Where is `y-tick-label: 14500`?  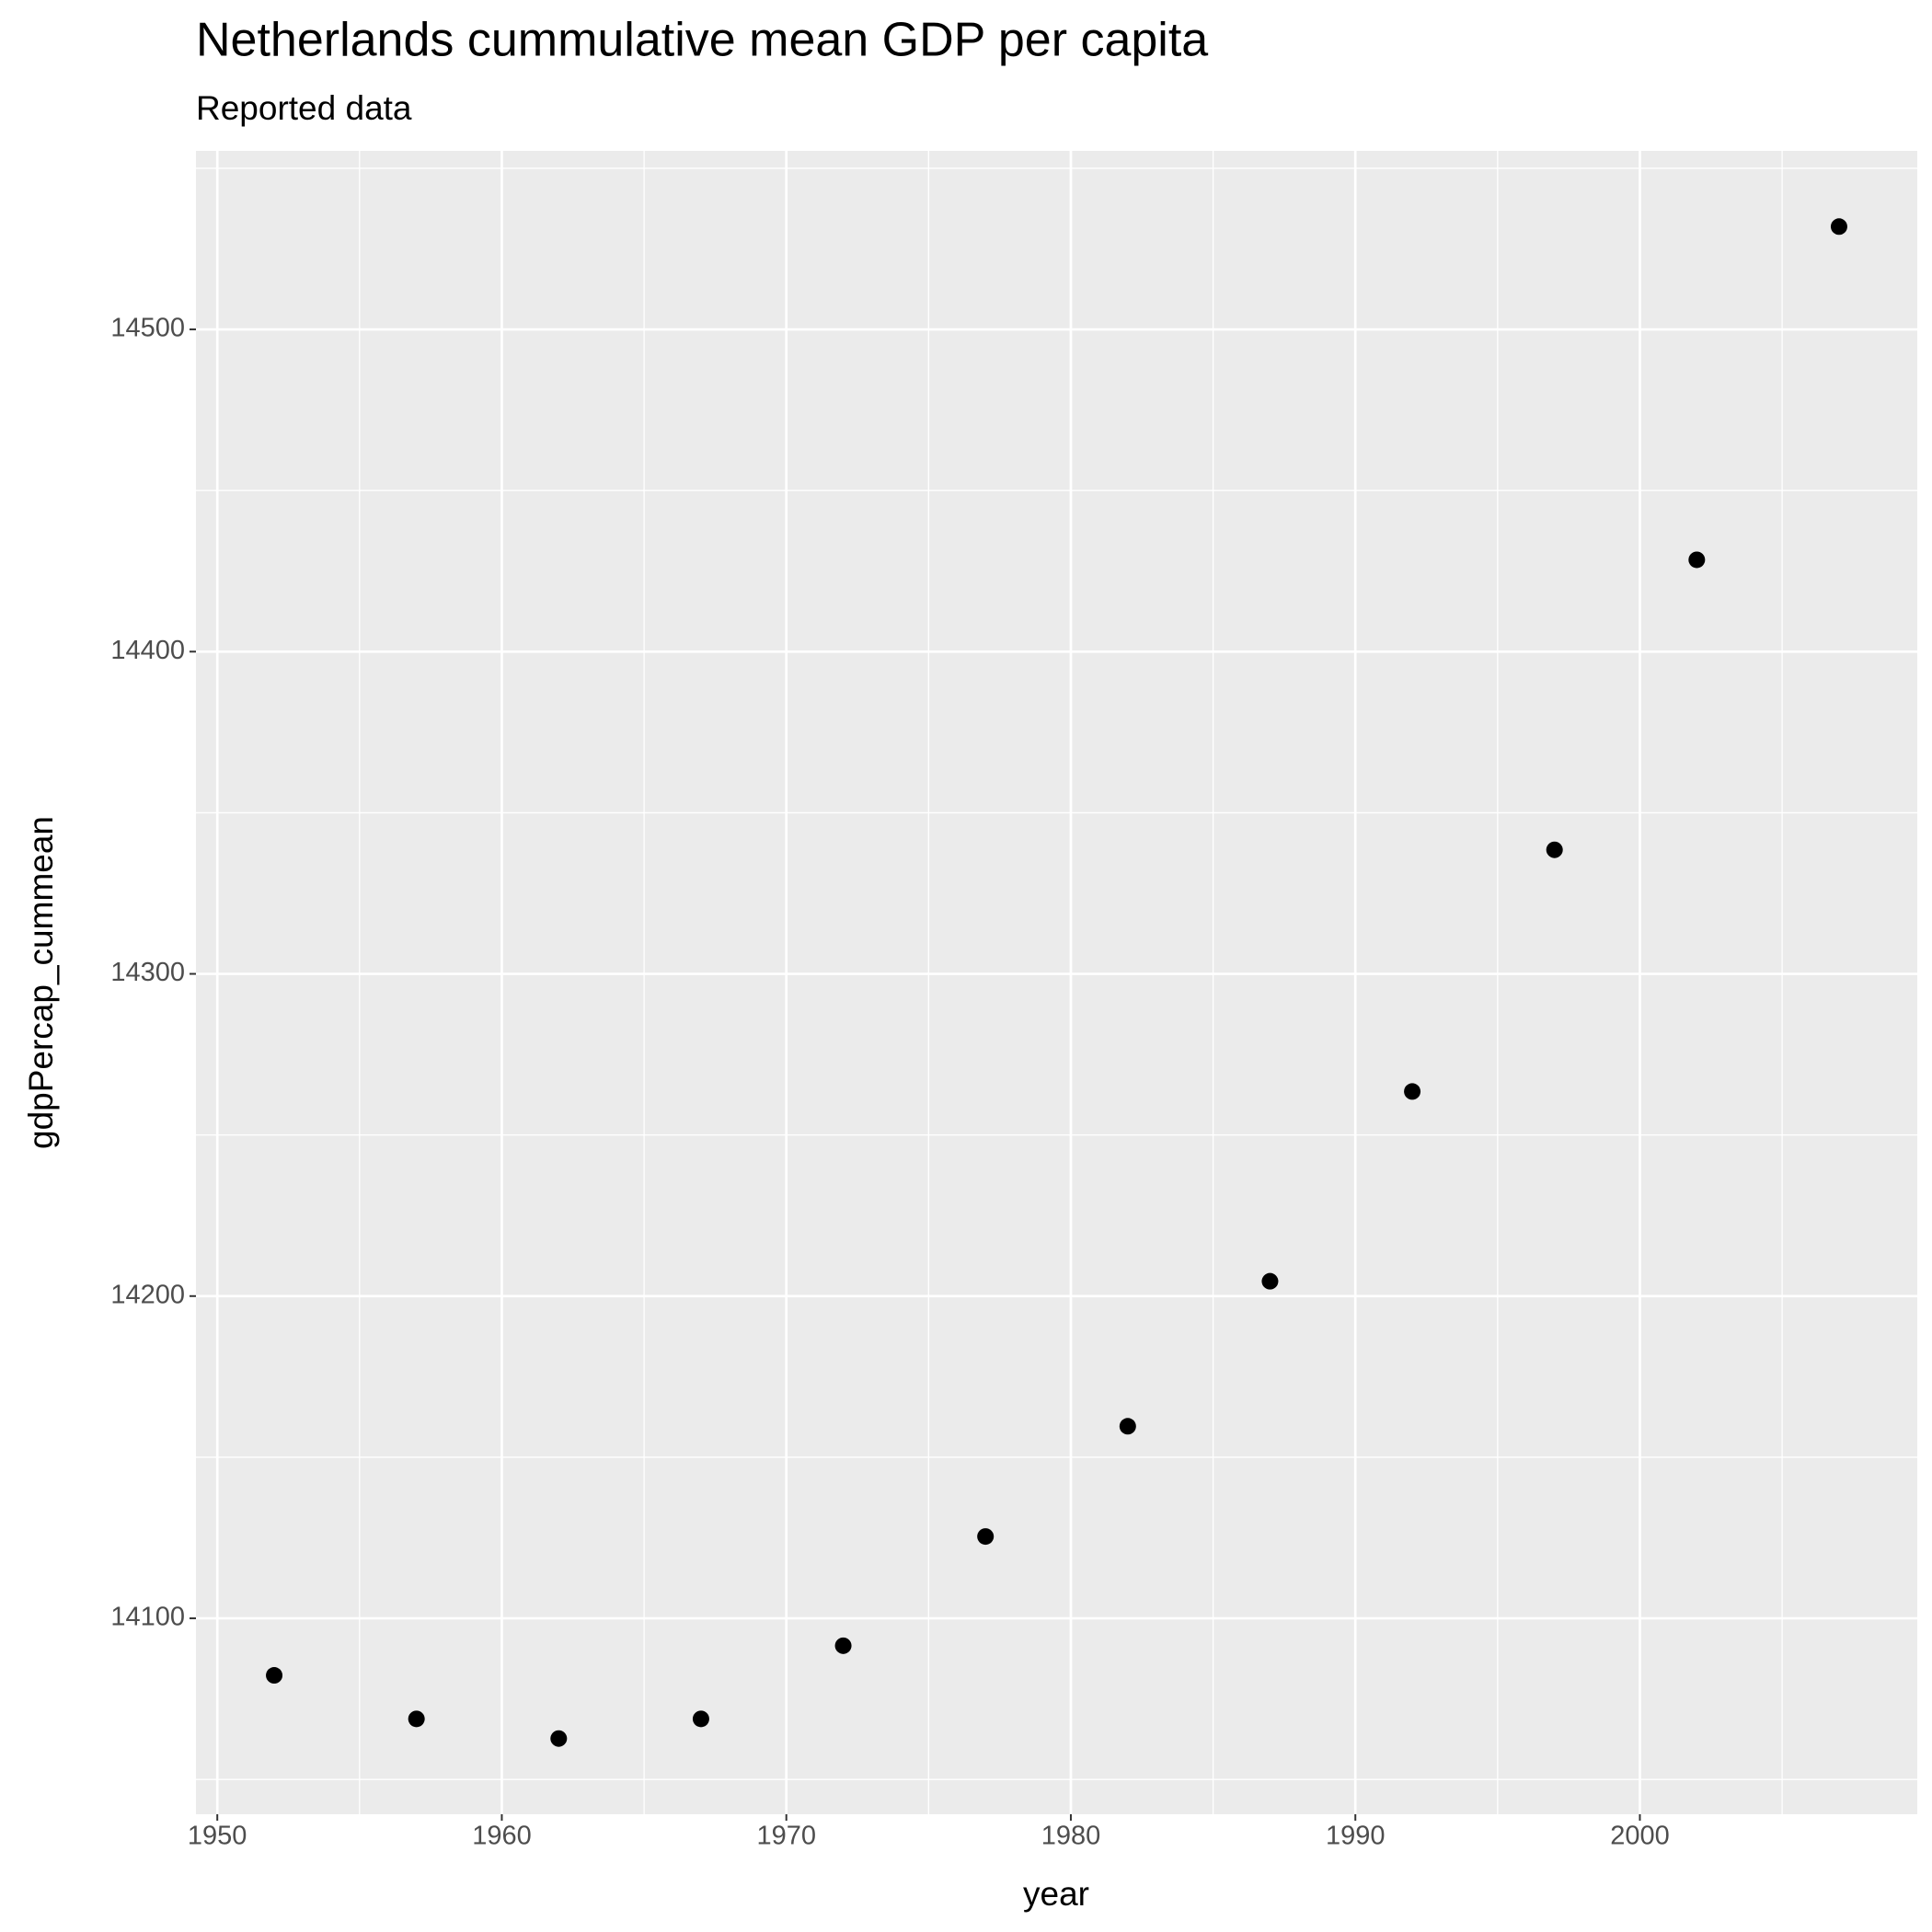 y-tick-label: 14500 is located at coordinates (147, 328).